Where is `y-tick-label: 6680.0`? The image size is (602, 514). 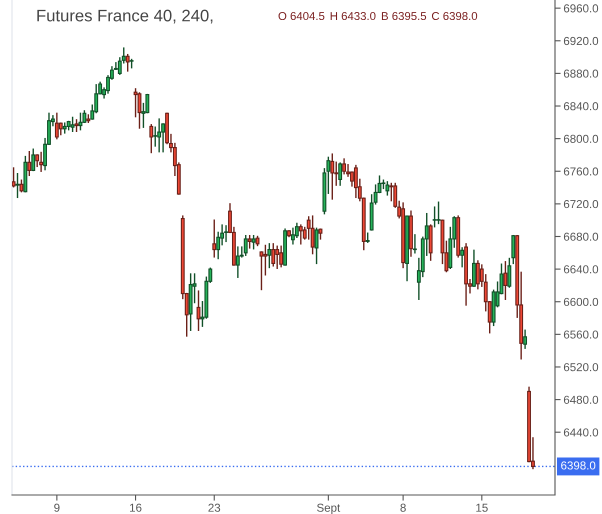 y-tick-label: 6680.0 is located at coordinates (581, 236).